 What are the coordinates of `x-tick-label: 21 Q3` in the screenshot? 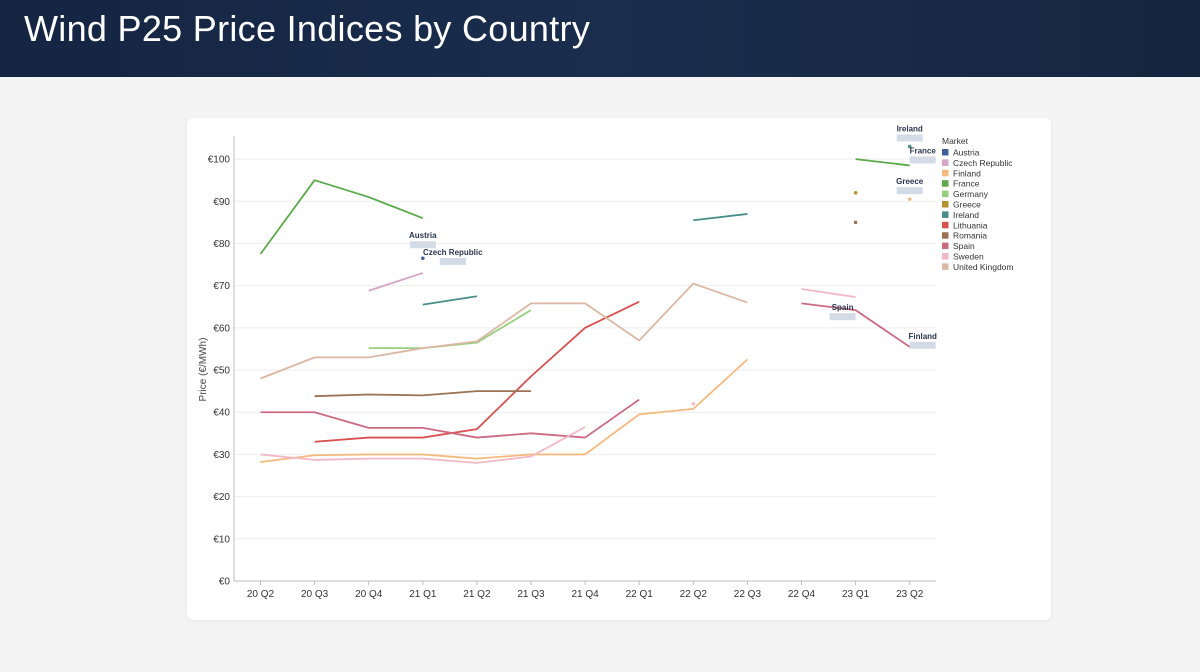 It's located at (531, 594).